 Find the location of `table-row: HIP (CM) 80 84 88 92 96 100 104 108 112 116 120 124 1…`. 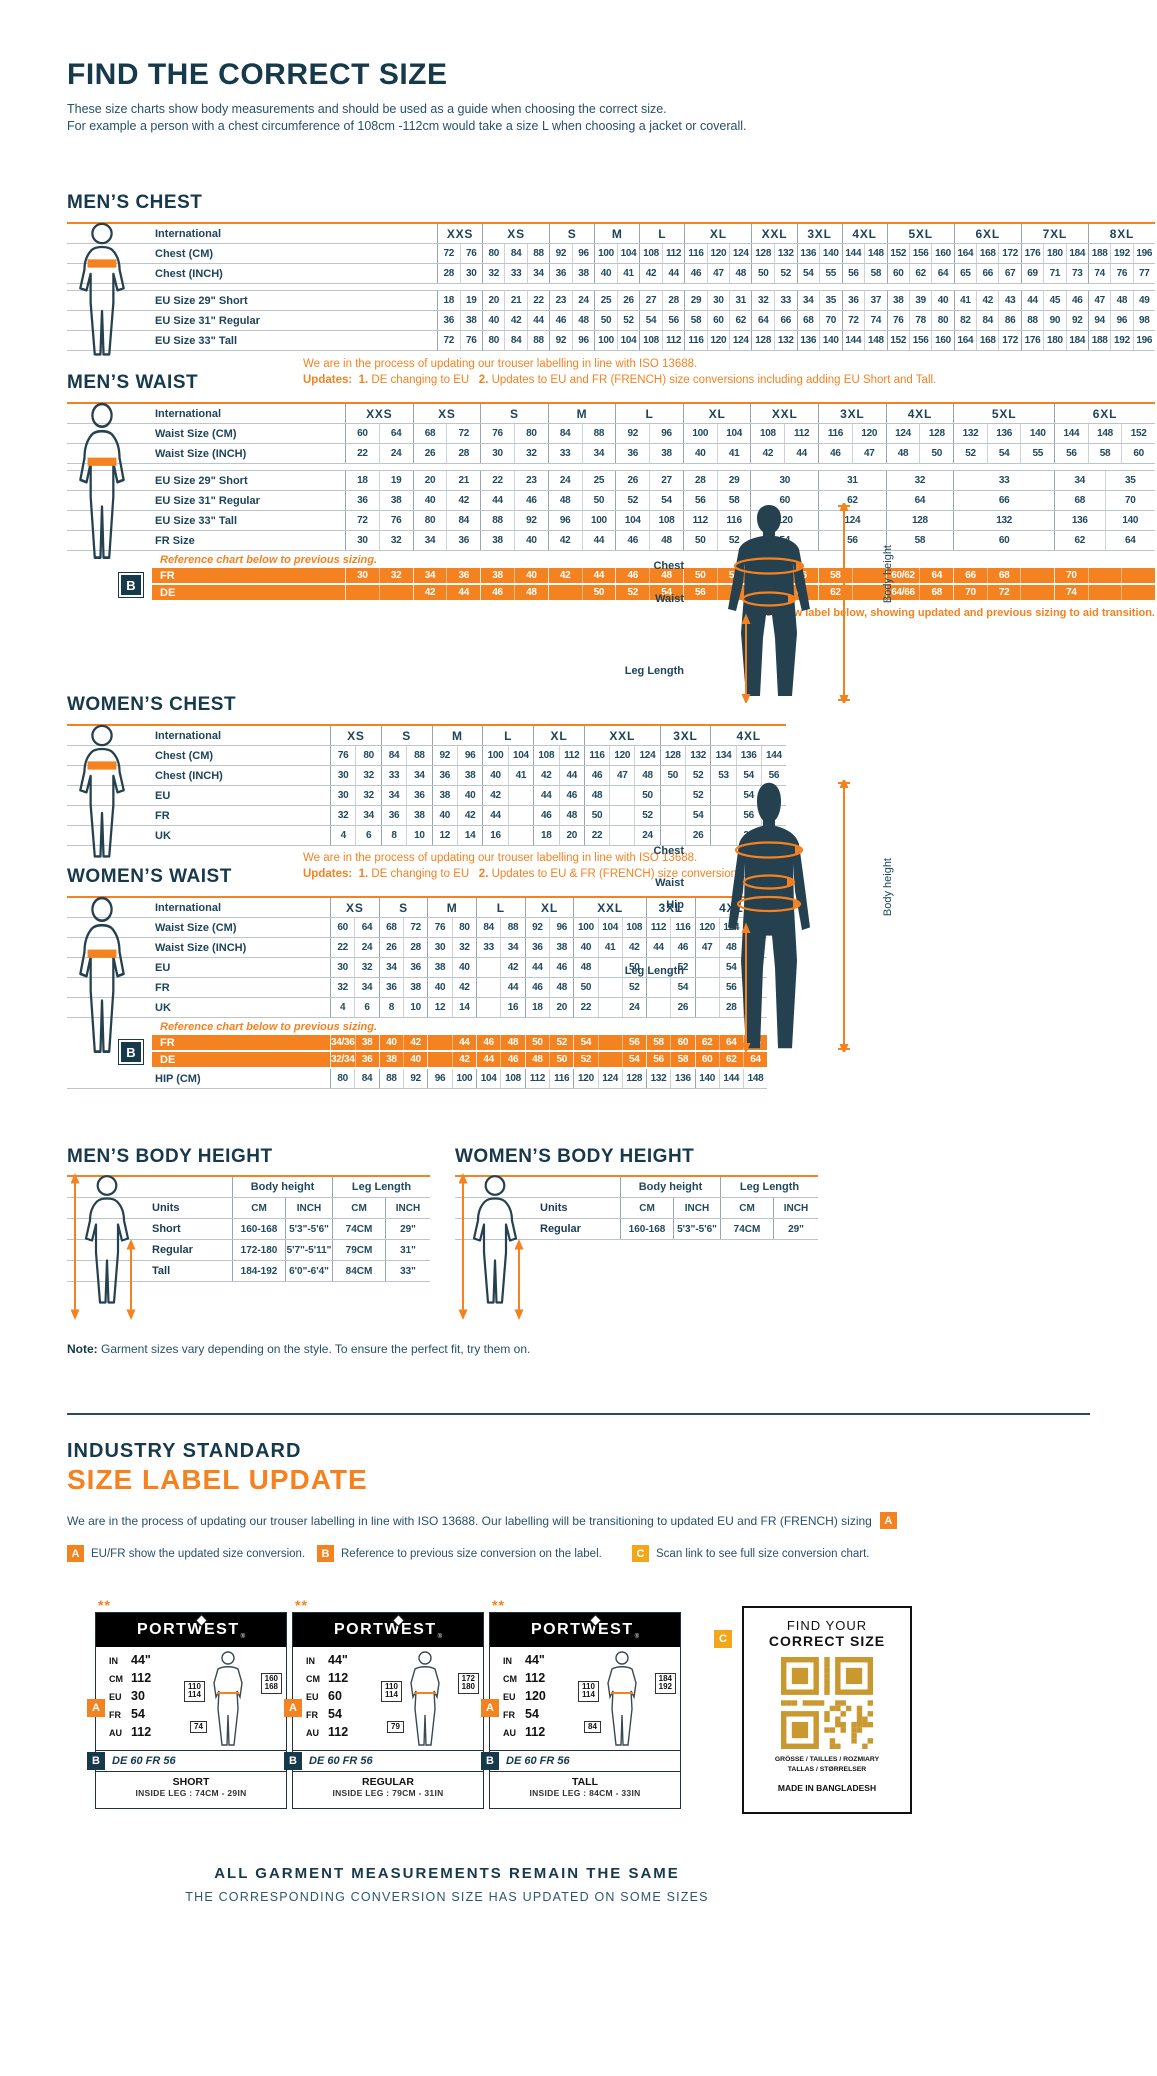

table-row: HIP (CM) 80 84 88 92 96 100 104 108 112 116 120 124 1… is located at coordinates (417, 1079).